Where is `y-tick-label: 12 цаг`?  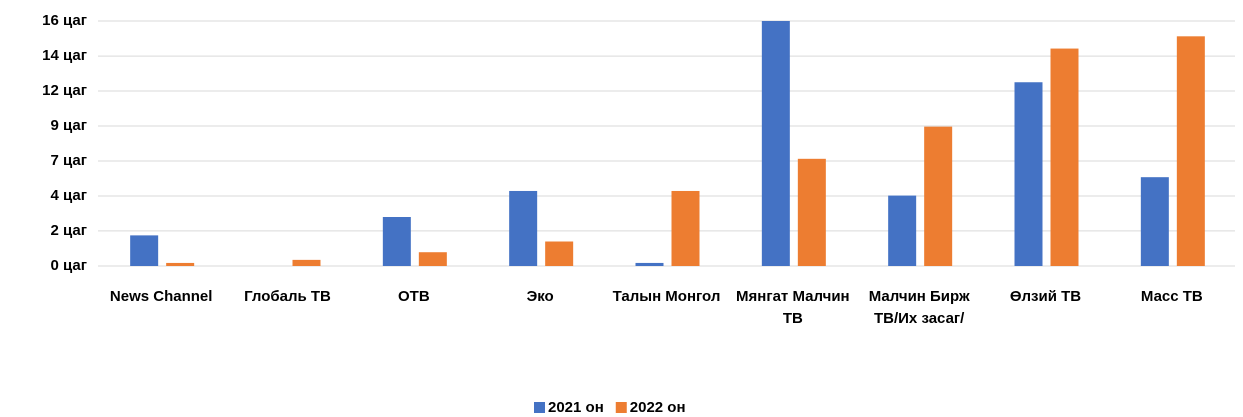
y-tick-label: 12 цаг is located at coordinates (64, 90).